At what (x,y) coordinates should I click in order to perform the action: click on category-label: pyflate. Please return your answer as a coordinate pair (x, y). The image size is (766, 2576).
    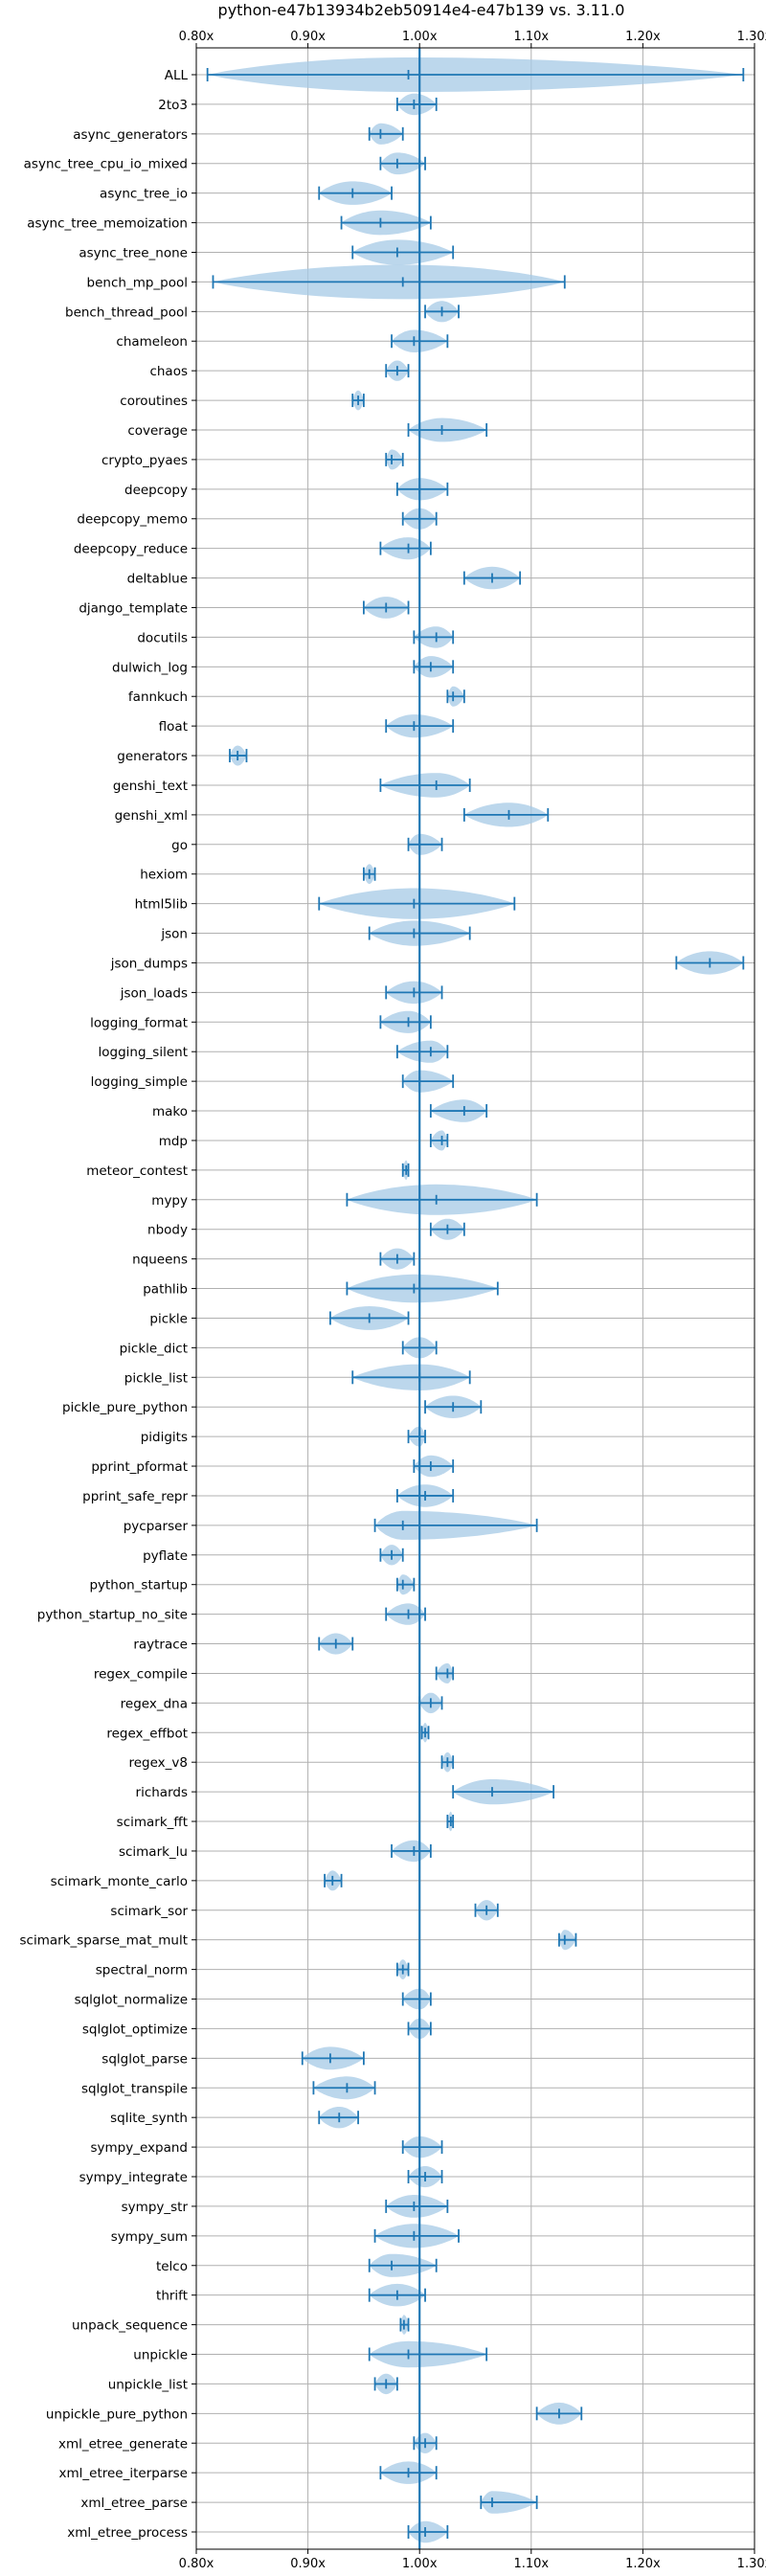
    Looking at the image, I should click on (166, 1556).